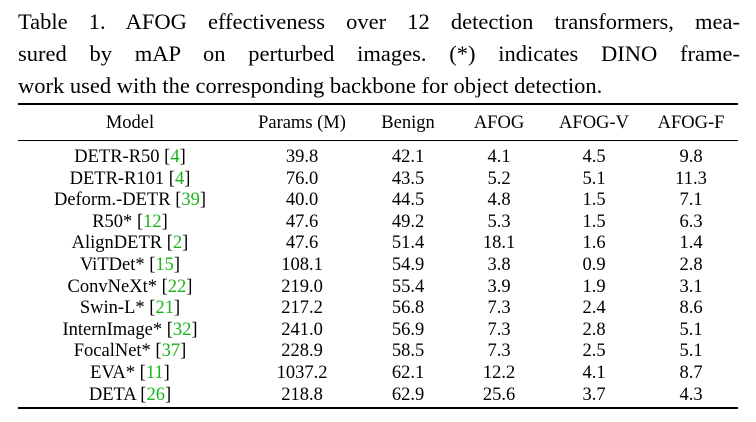 The image size is (756, 422). I want to click on benign-cell: 62.9, so click(408, 394).